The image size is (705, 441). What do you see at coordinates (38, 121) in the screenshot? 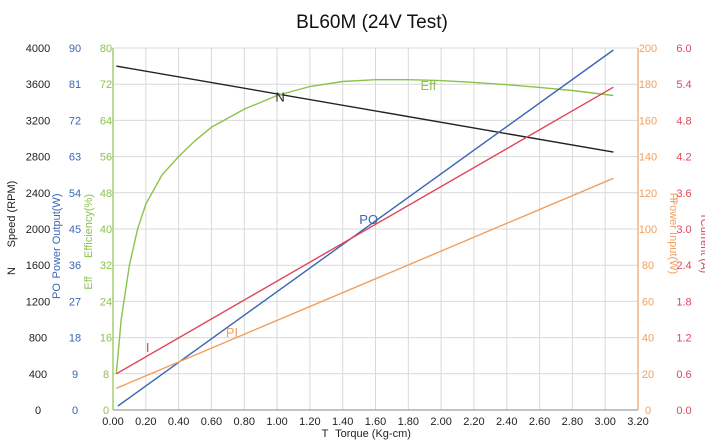
I see `y-tick-label: 3200` at bounding box center [38, 121].